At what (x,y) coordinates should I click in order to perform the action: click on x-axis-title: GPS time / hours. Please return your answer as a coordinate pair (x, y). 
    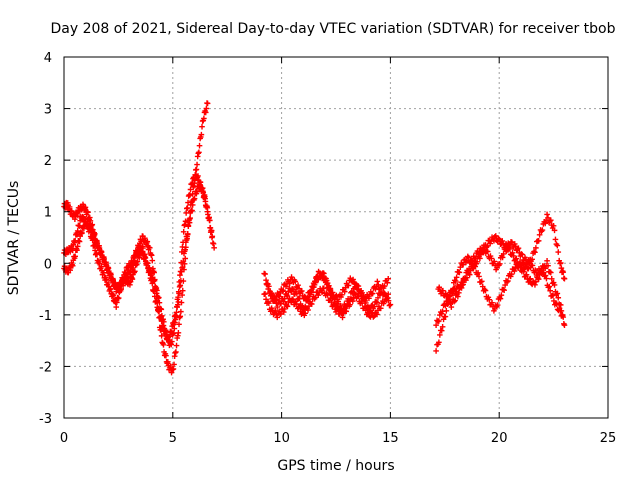
    Looking at the image, I should click on (335, 466).